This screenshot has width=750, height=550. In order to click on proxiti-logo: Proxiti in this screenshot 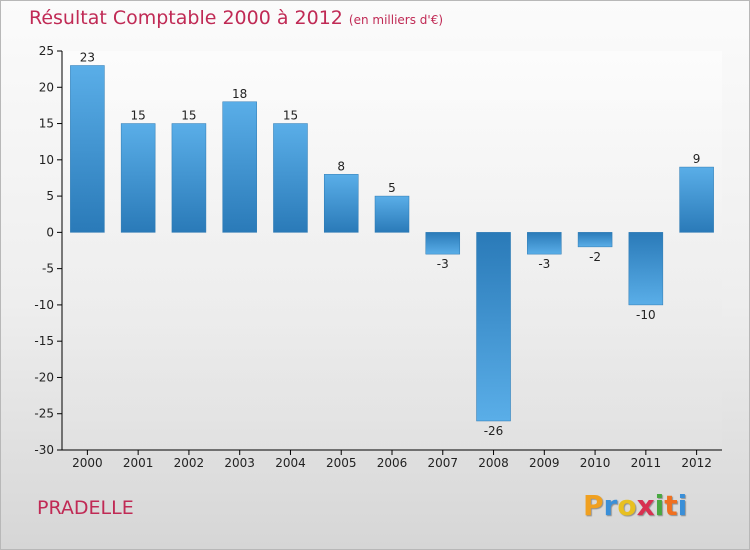, I will do `click(635, 505)`.